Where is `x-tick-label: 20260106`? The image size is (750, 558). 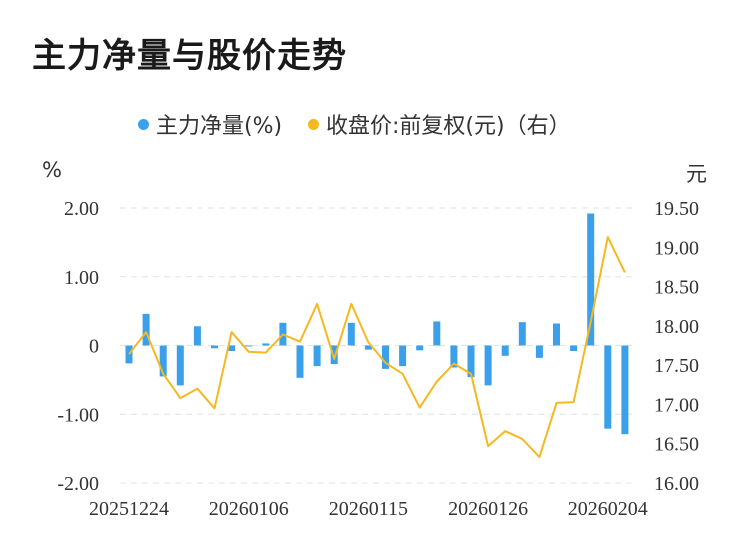
x-tick-label: 20260106 is located at coordinates (249, 509).